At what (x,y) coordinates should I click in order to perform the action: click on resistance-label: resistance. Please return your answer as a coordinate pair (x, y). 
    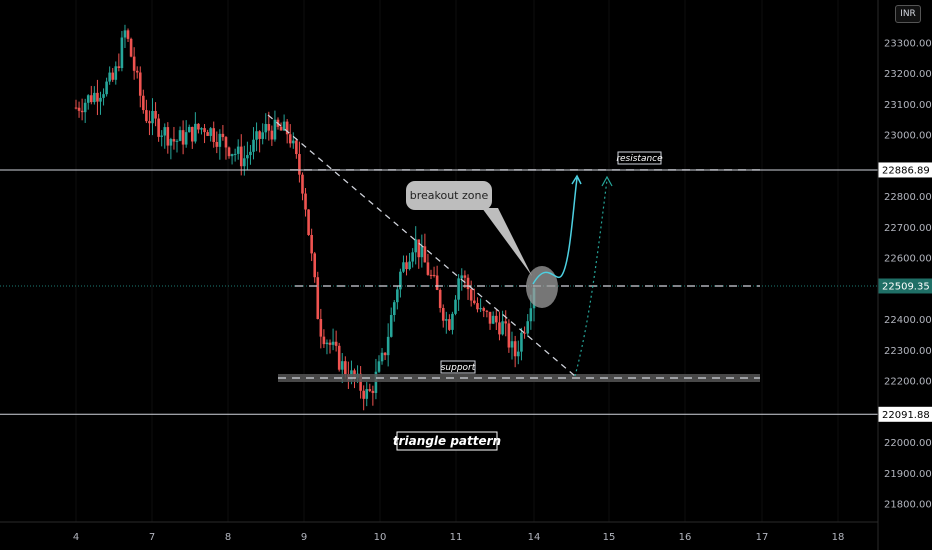
    Looking at the image, I should click on (639, 159).